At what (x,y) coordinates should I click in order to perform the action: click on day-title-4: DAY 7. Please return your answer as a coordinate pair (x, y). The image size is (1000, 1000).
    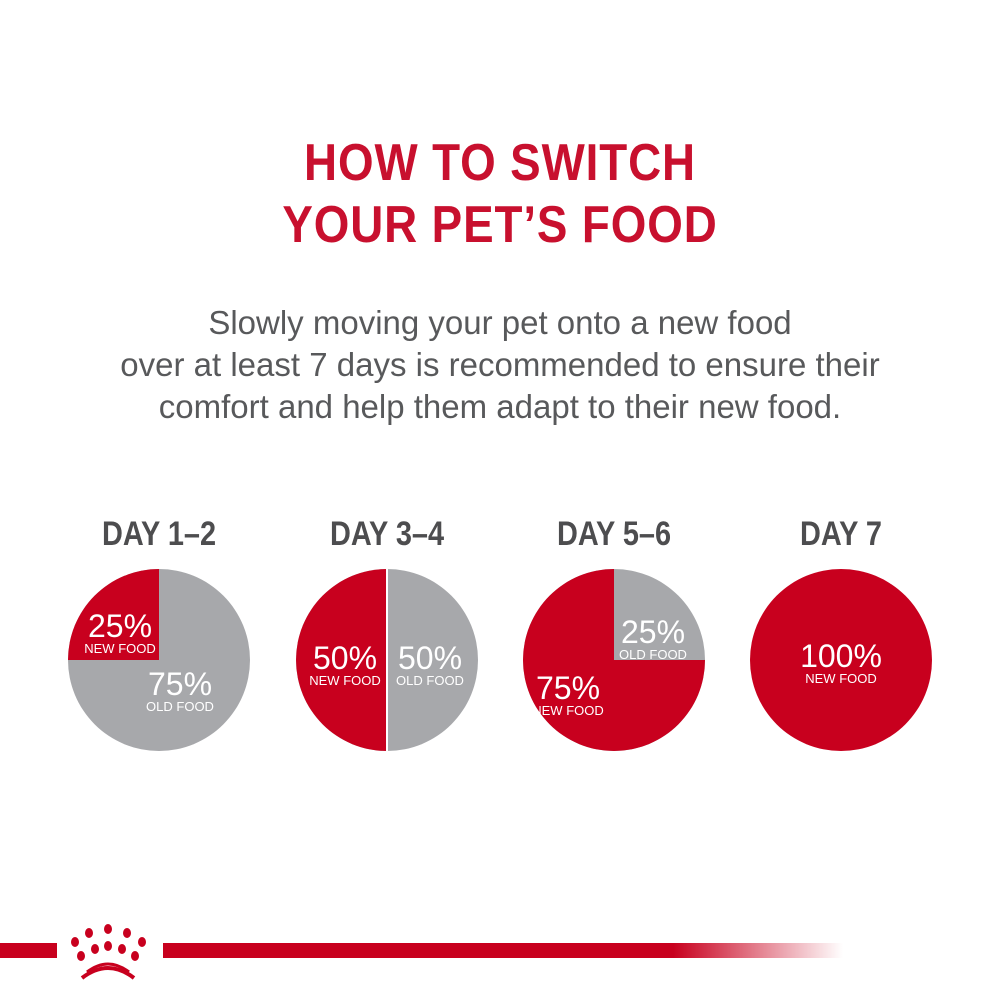
    Looking at the image, I should click on (841, 534).